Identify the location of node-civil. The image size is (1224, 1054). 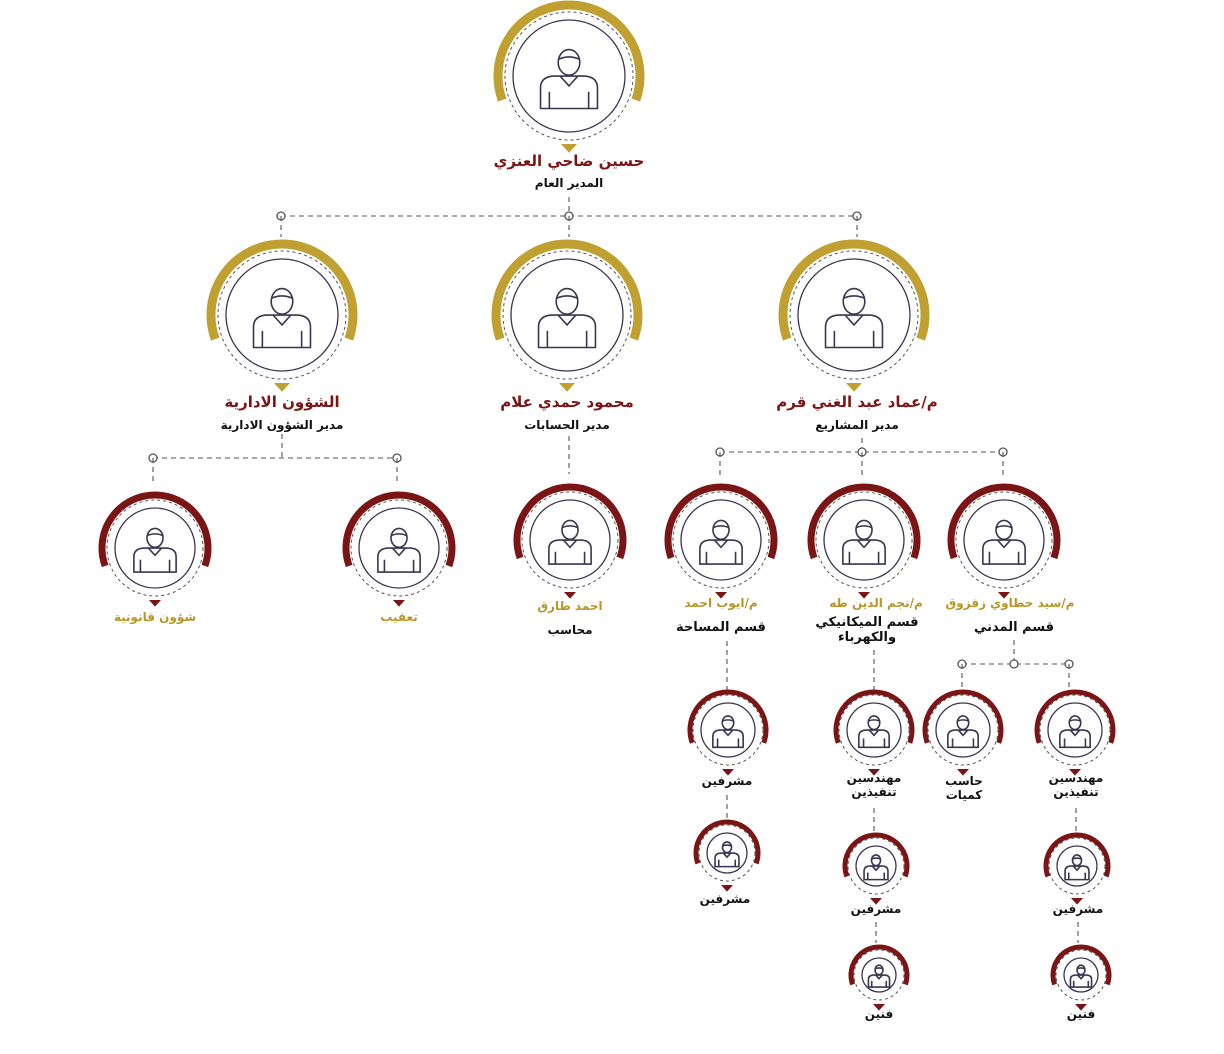
(1004, 541).